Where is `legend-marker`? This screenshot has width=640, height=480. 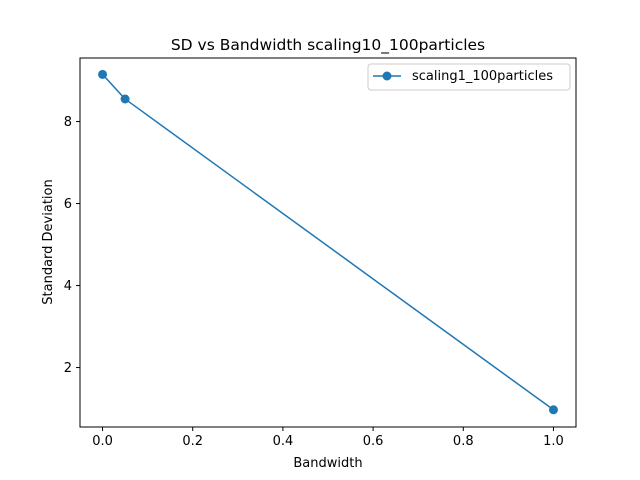
legend-marker is located at coordinates (387, 76).